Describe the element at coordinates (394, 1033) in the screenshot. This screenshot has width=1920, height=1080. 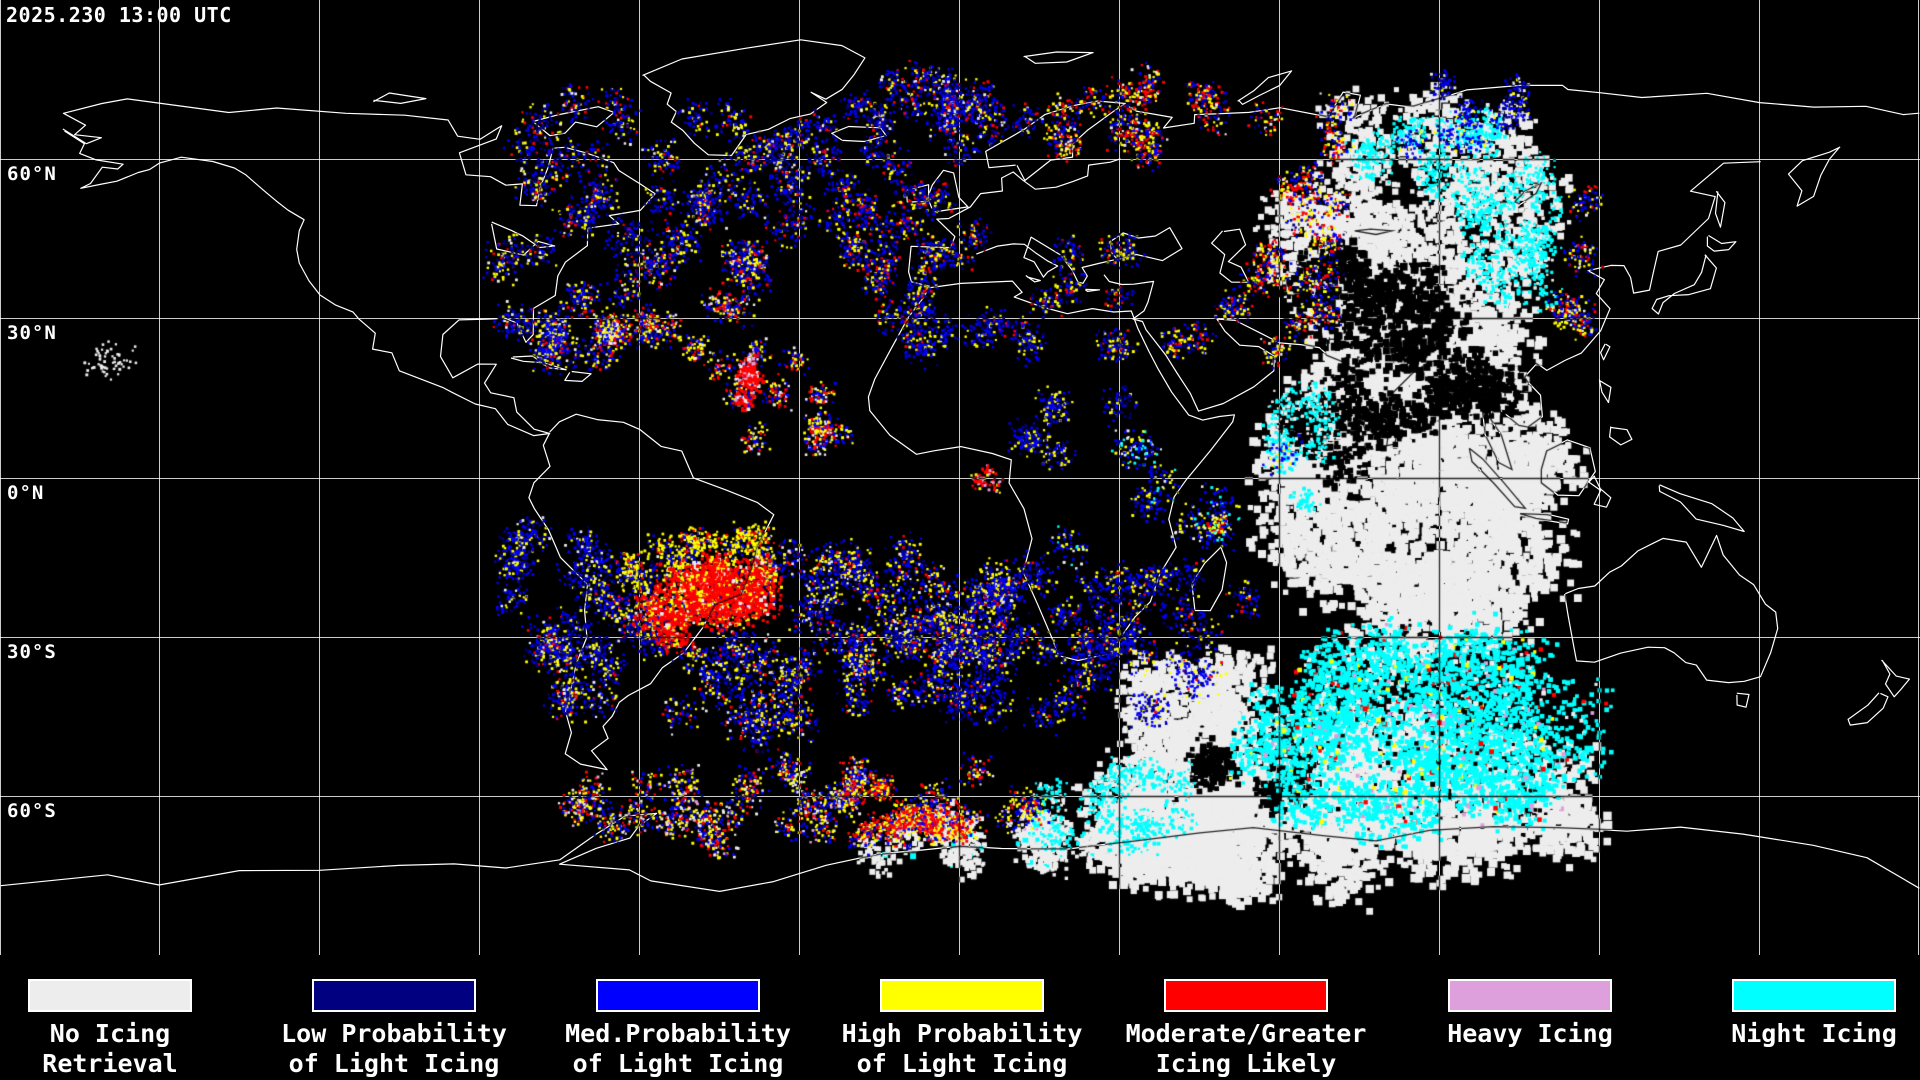
I see `legend-label-line: Low Probability` at that location.